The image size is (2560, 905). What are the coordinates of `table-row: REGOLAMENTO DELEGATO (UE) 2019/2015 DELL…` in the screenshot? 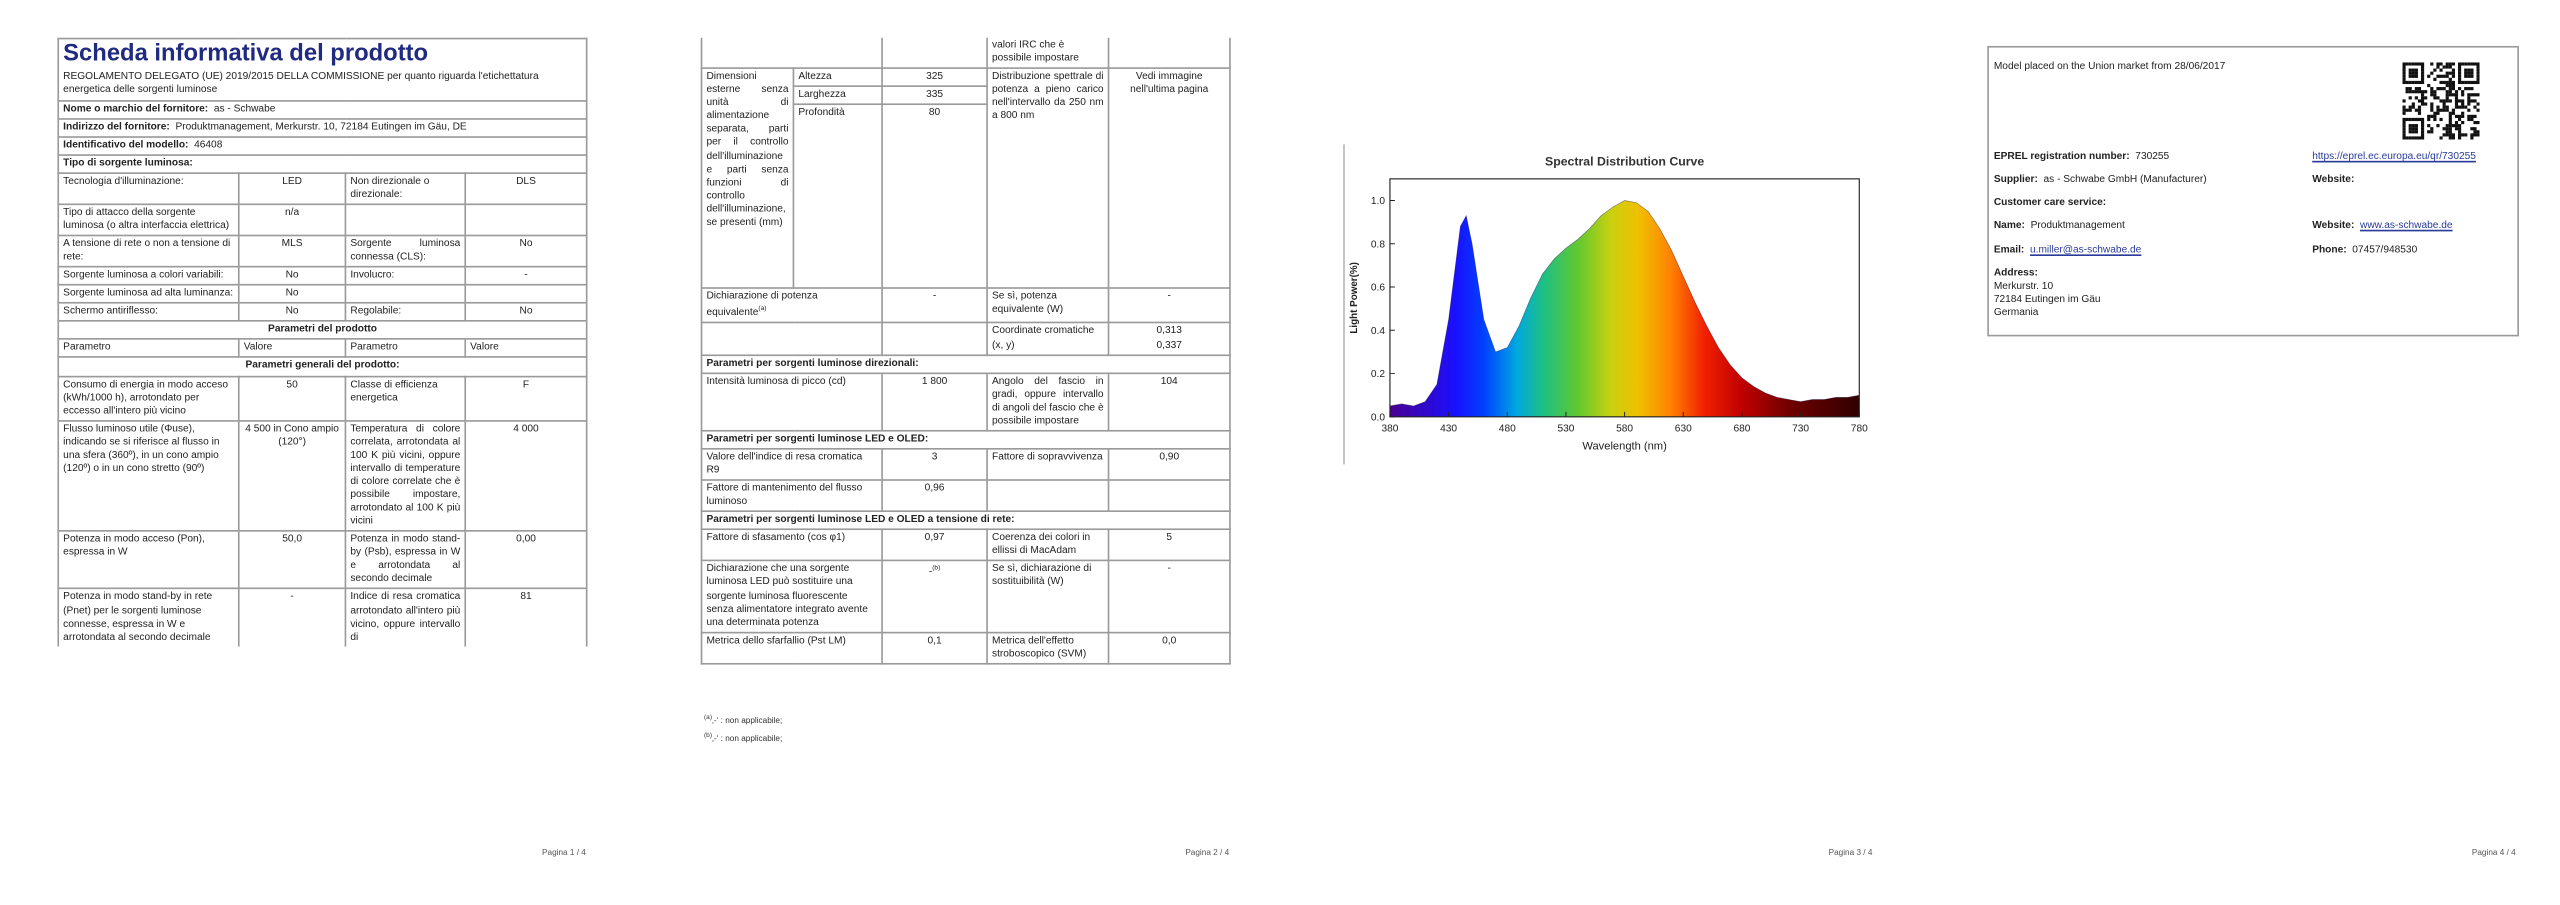 It's located at (322, 85).